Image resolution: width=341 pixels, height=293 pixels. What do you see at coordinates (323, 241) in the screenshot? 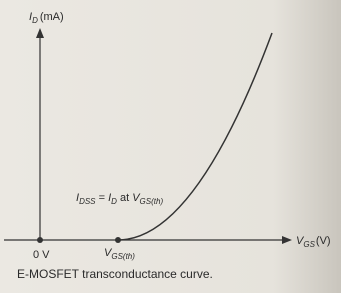
I see `label-part: (V)` at bounding box center [323, 241].